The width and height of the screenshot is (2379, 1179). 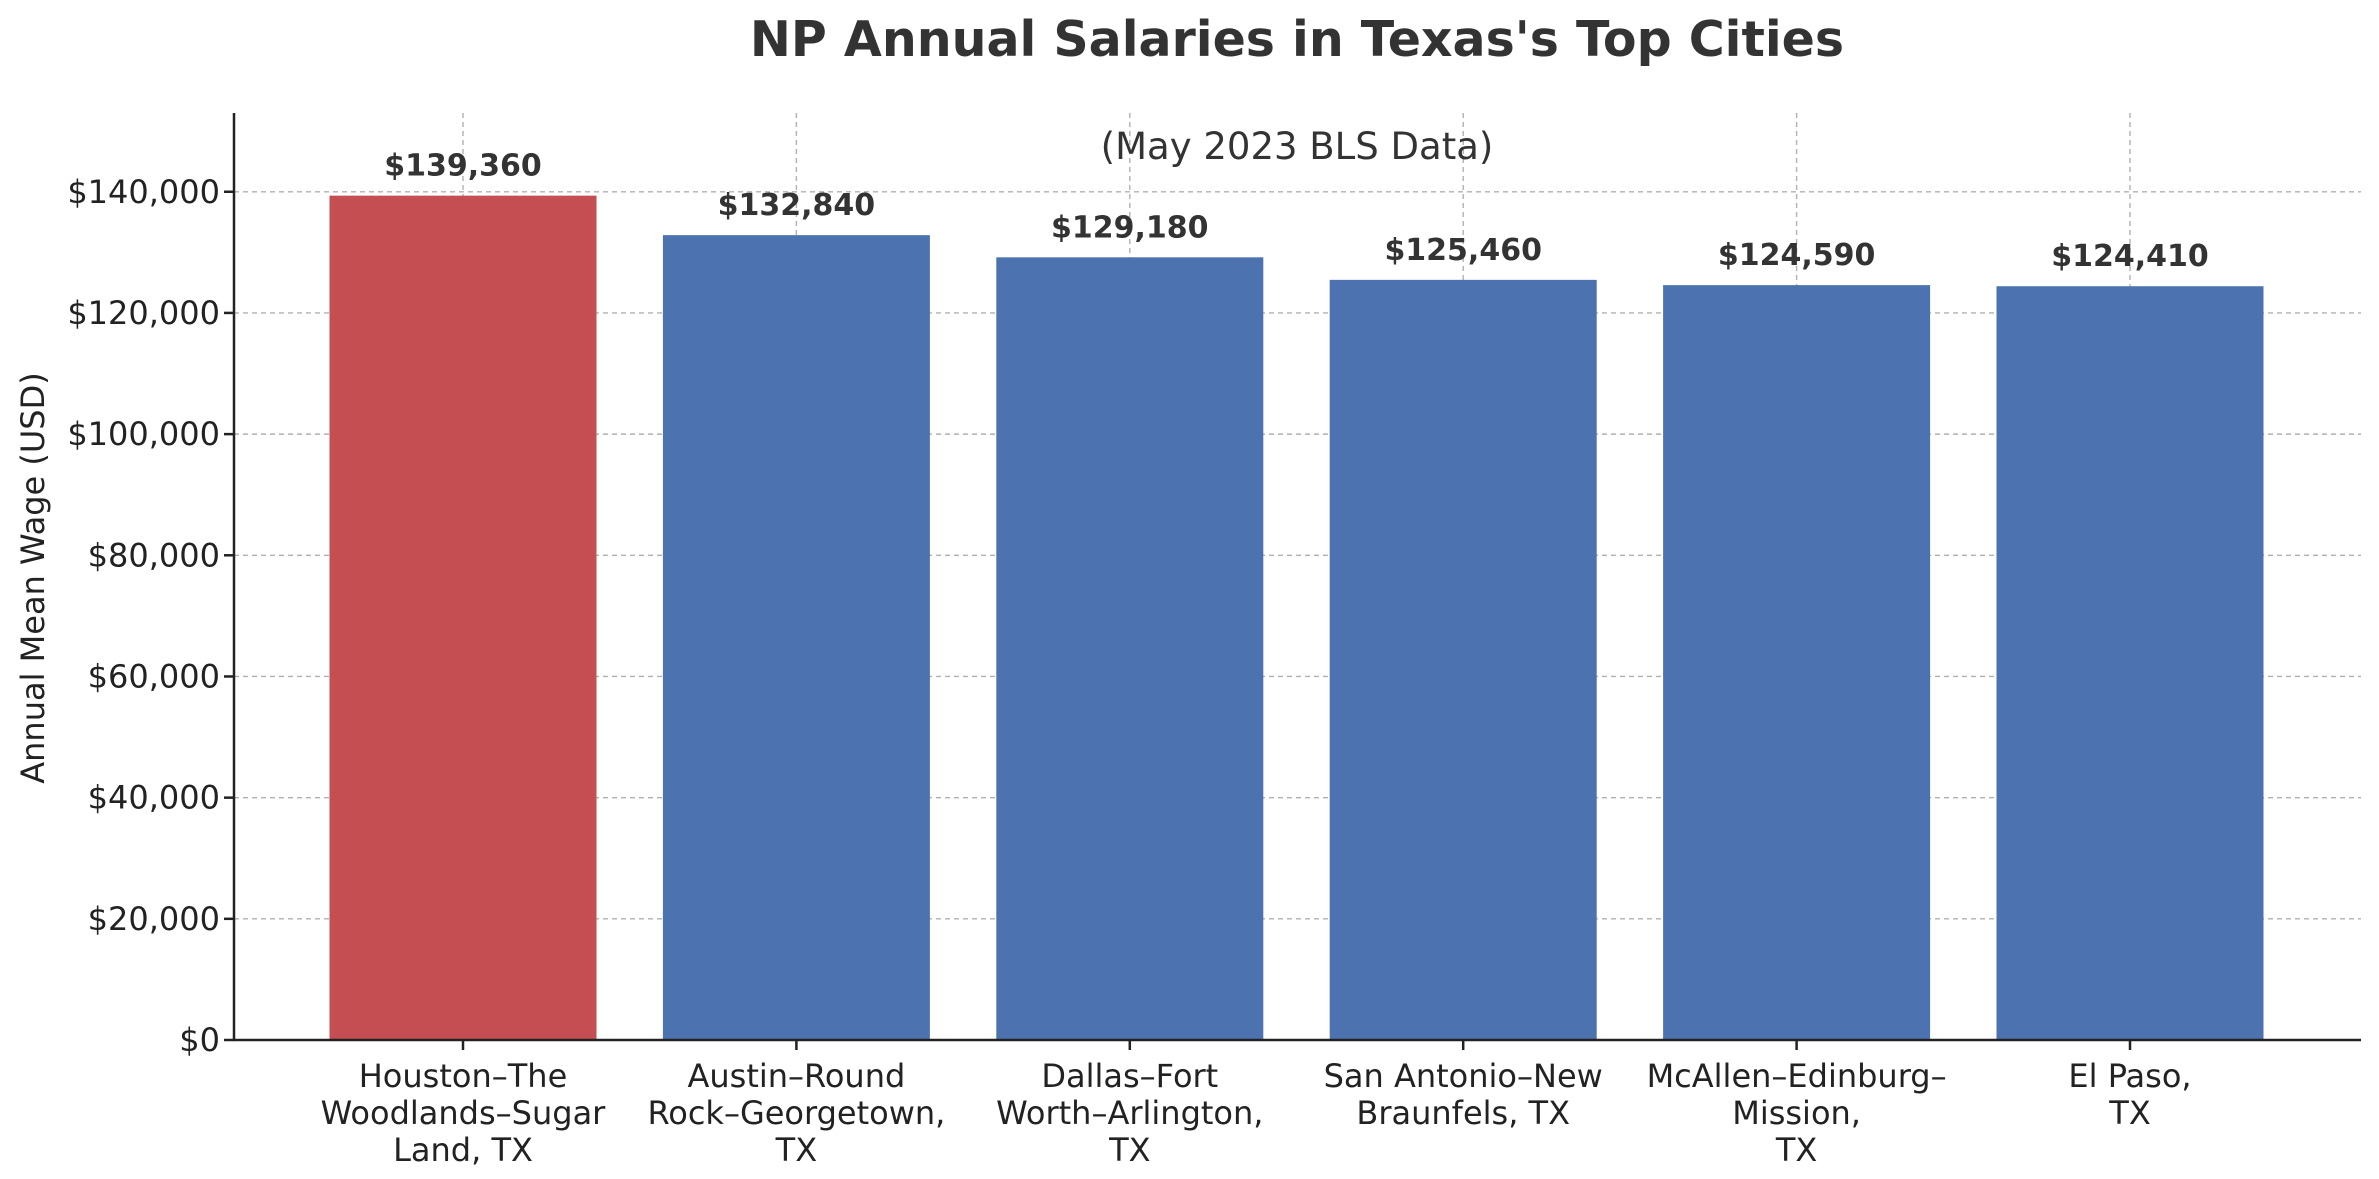 What do you see at coordinates (1463, 1094) in the screenshot?
I see `x-tick-label: San Antonio–New Braunfels, TX` at bounding box center [1463, 1094].